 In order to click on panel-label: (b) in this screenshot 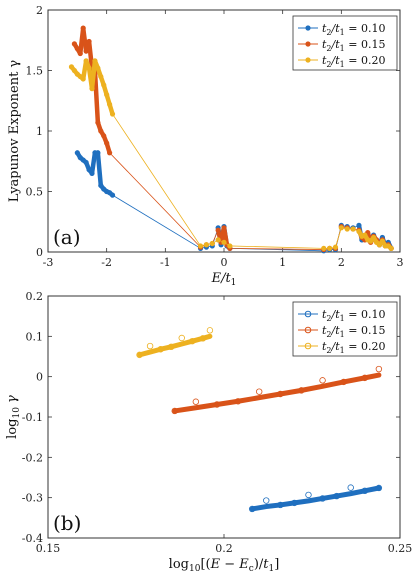, I will do `click(67, 523)`.